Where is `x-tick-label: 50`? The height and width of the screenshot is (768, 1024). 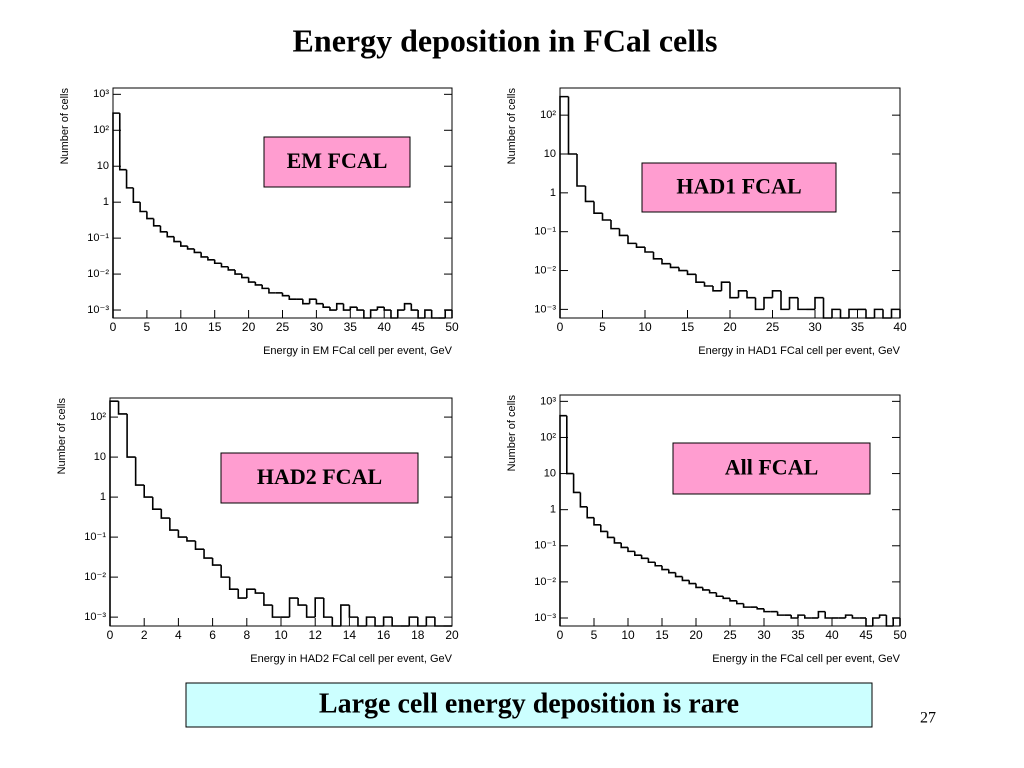 x-tick-label: 50 is located at coordinates (452, 327).